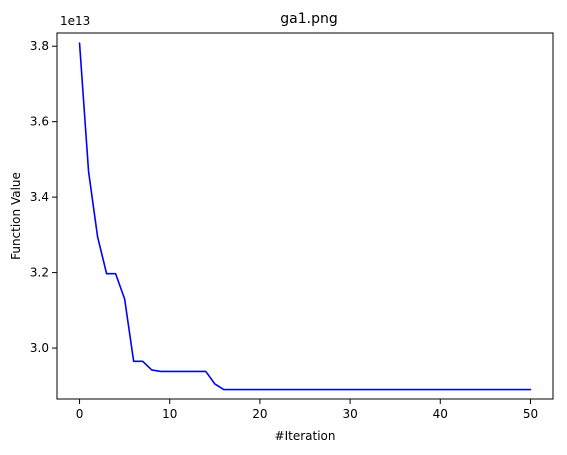 This screenshot has width=567, height=455. I want to click on y-tick-label: 3.4, so click(39, 197).